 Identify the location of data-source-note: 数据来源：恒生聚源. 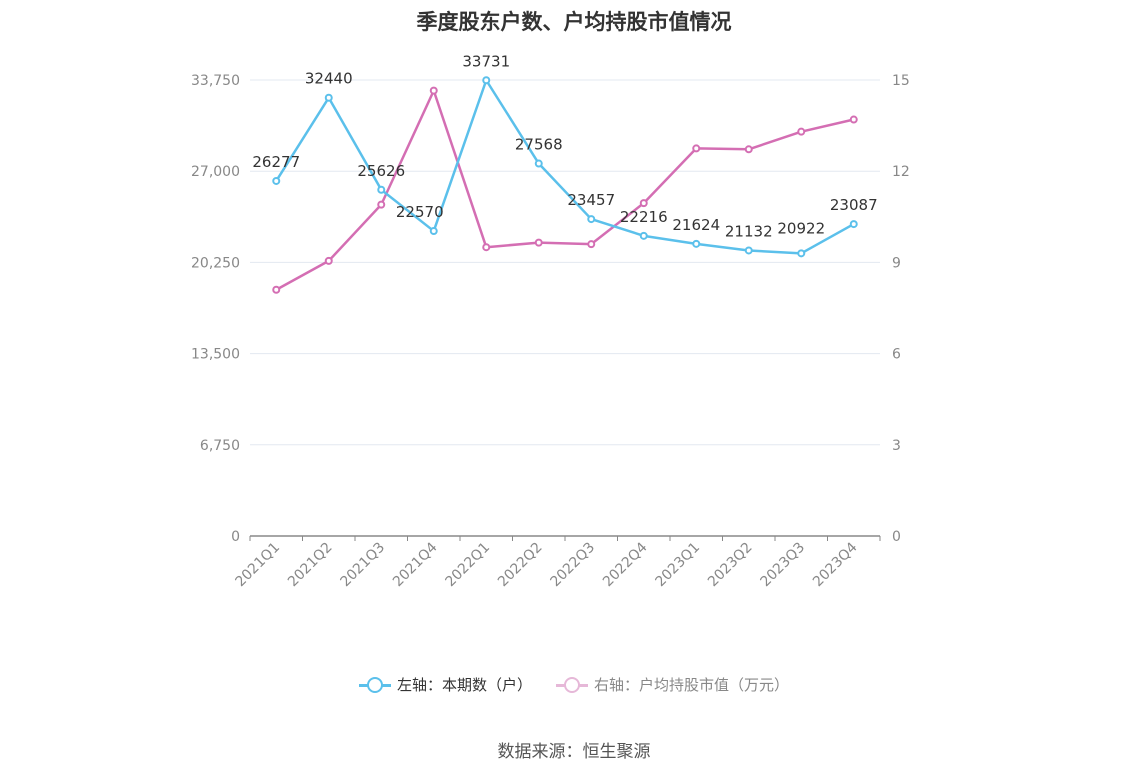
(574, 752).